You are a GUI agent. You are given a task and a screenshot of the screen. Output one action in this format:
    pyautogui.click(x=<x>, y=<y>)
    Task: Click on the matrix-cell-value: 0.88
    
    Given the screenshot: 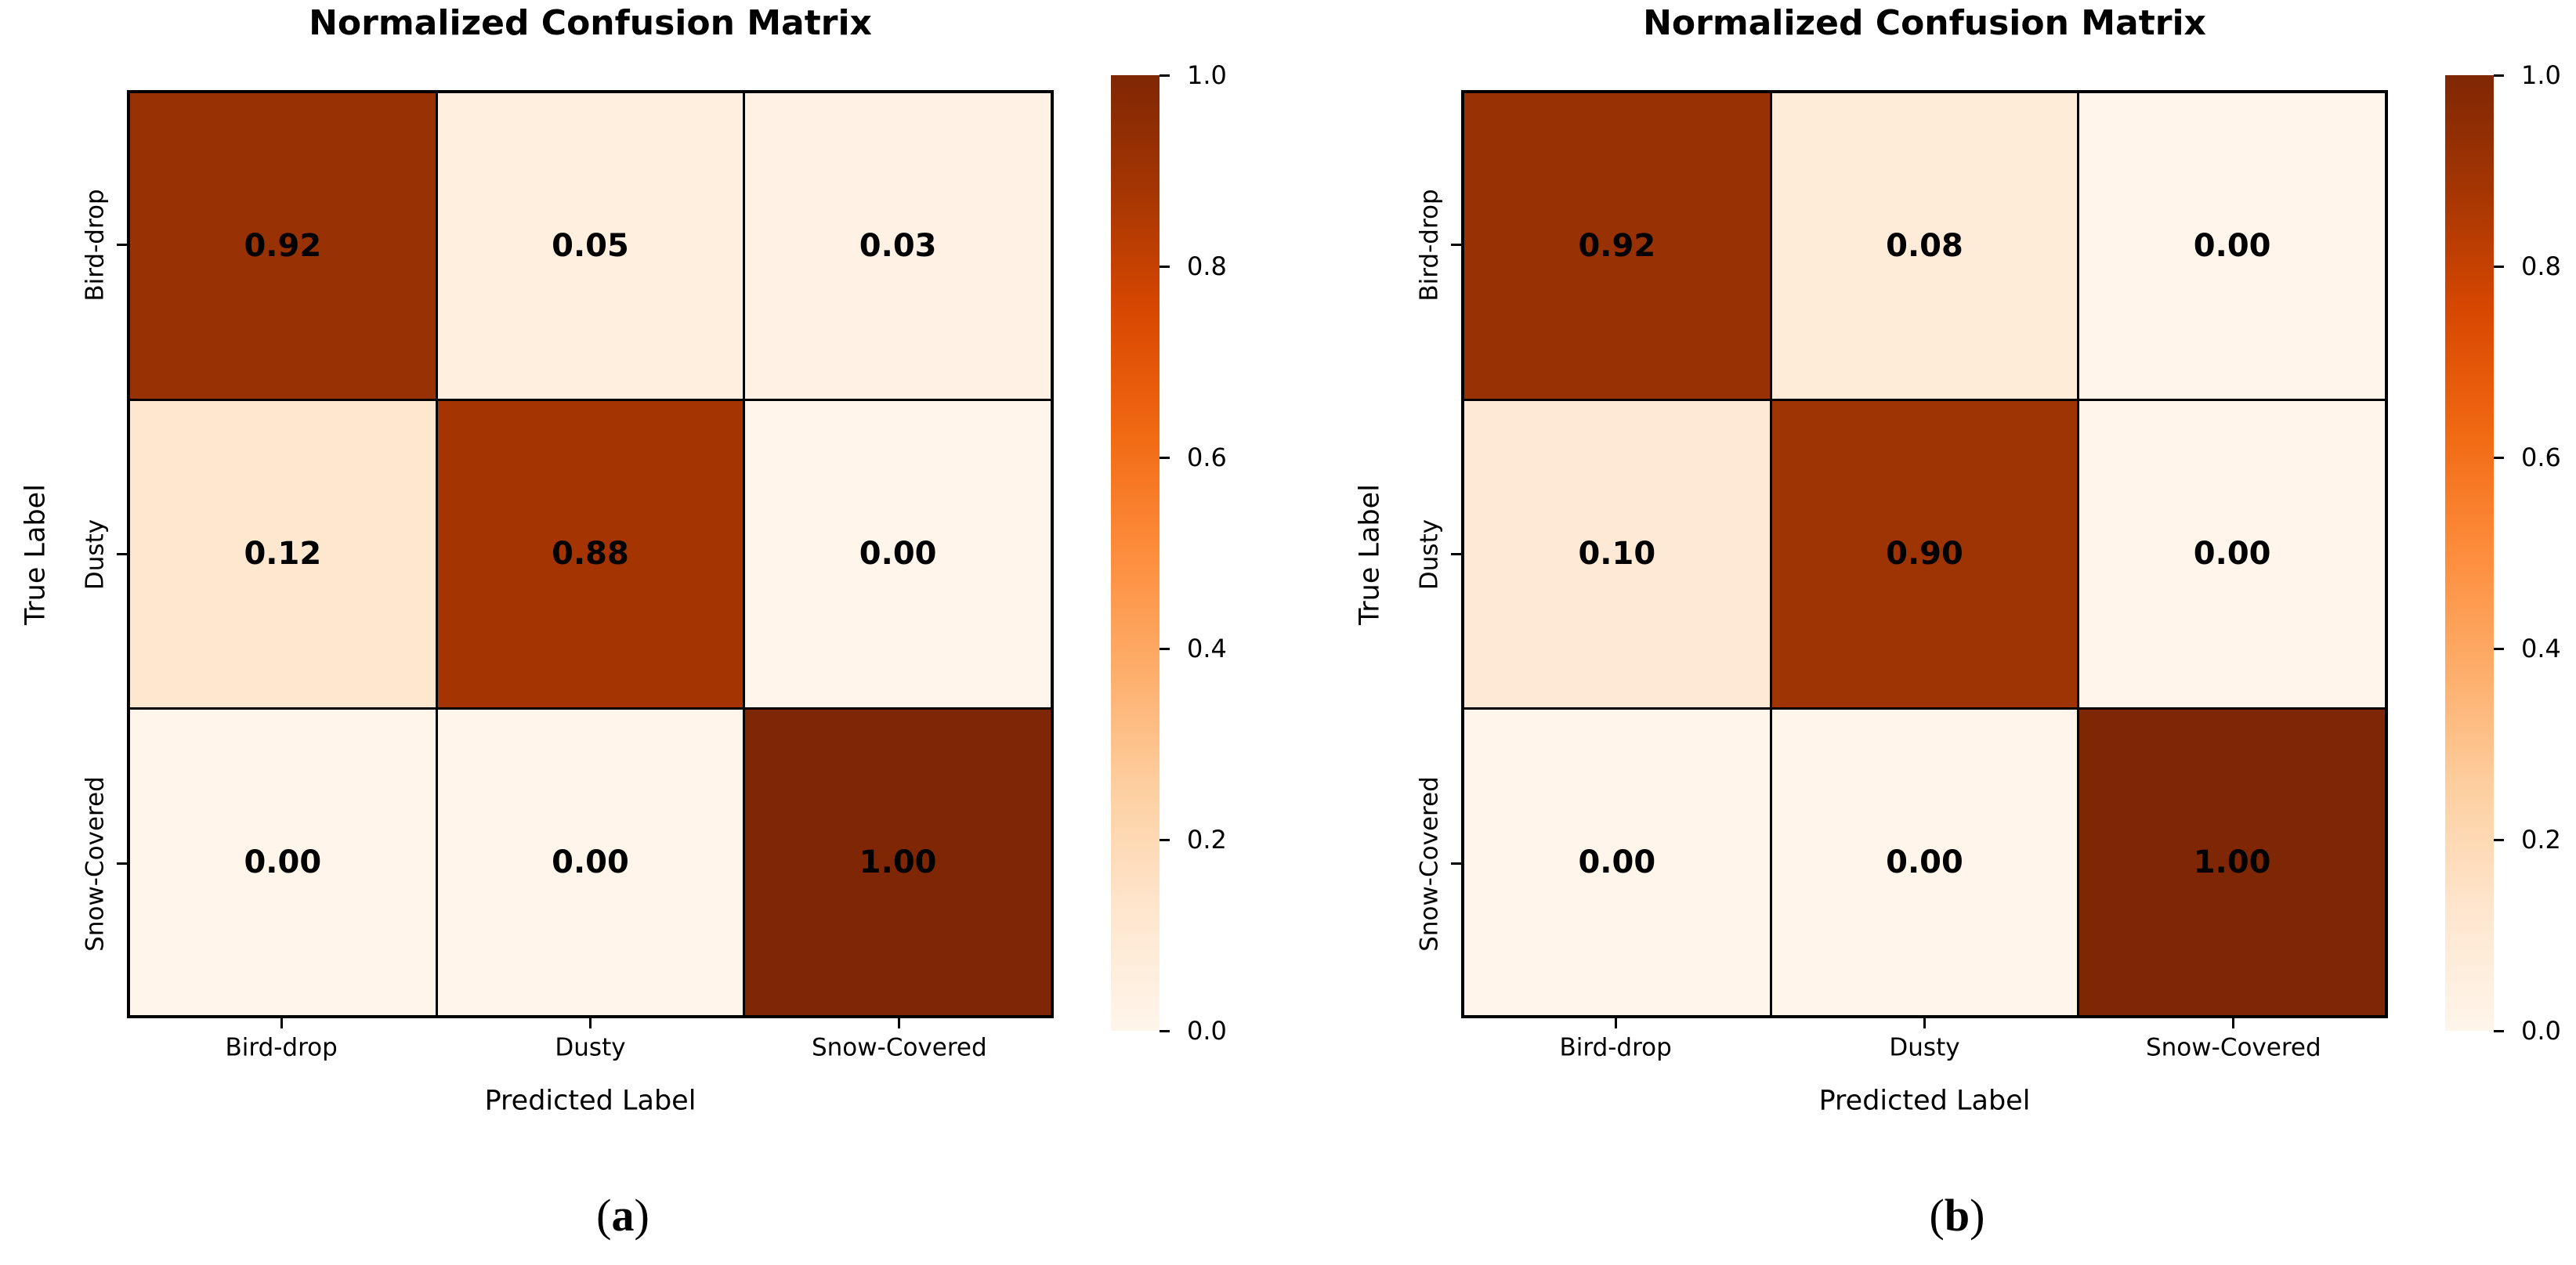 What is the action you would take?
    pyautogui.click(x=590, y=554)
    